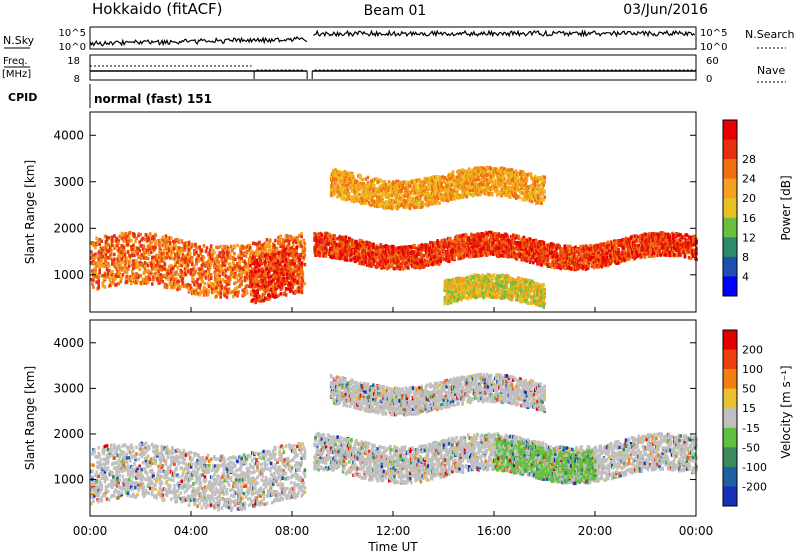 Image resolution: width=800 pixels, height=554 pixels. What do you see at coordinates (393, 67) in the screenshot?
I see `freq-panel` at bounding box center [393, 67].